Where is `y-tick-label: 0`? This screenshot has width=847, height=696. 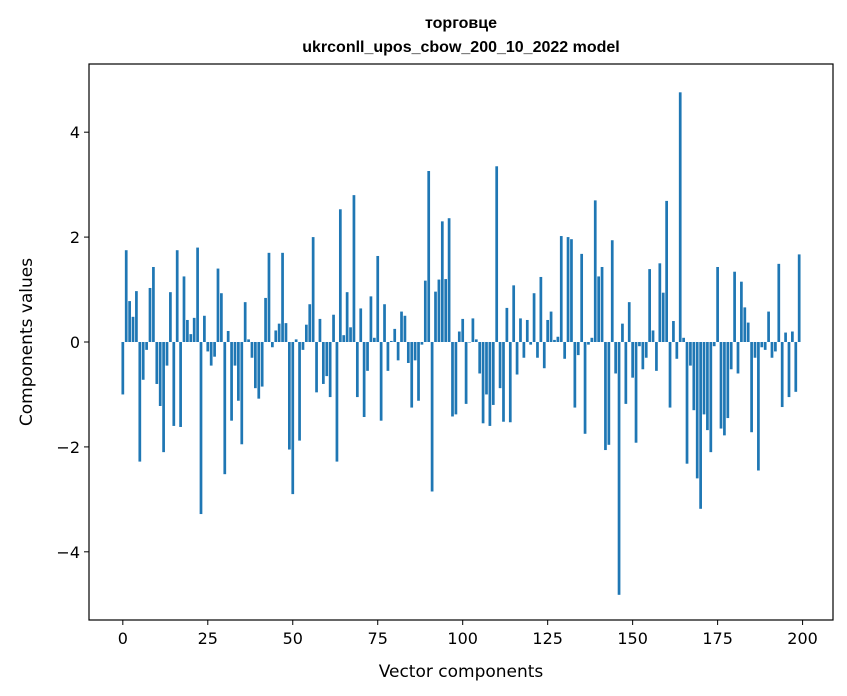
y-tick-label: 0 is located at coordinates (75, 342).